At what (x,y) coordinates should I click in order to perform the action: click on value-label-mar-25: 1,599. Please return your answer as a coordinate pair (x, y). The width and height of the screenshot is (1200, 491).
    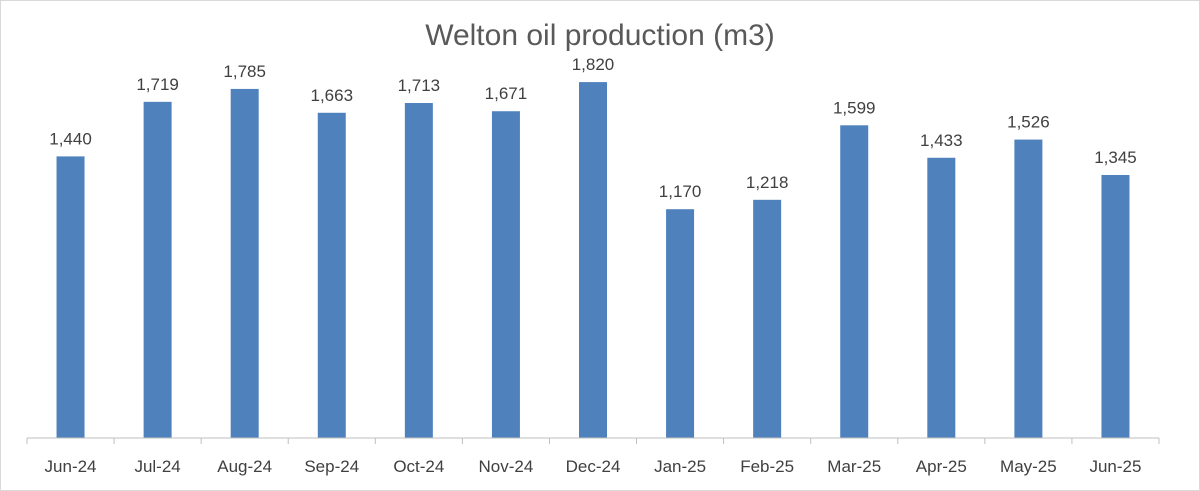
    Looking at the image, I should click on (854, 107).